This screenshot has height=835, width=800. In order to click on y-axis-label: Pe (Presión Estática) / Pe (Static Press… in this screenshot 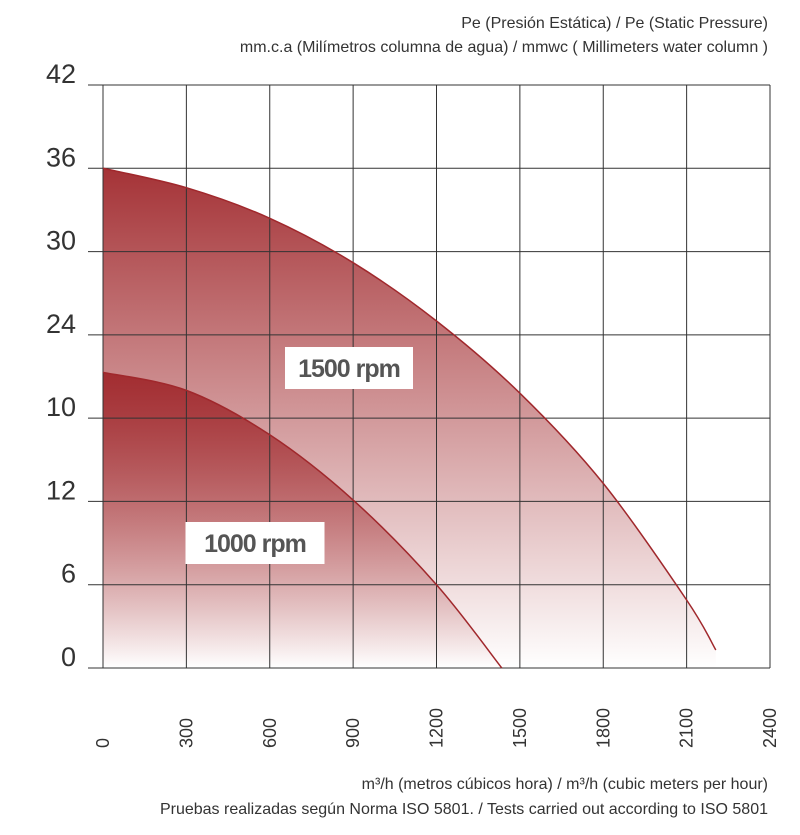, I will do `click(614, 23)`.